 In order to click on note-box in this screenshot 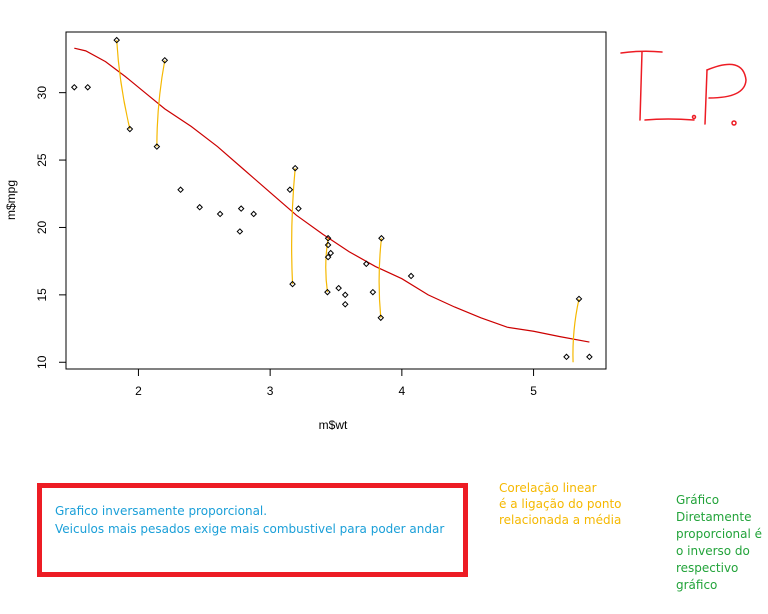, I will do `click(252, 530)`.